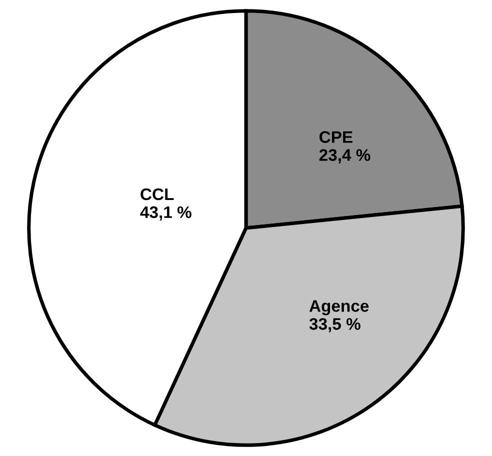  Describe the element at coordinates (339, 308) in the screenshot. I see `slice-label: Agence` at that location.